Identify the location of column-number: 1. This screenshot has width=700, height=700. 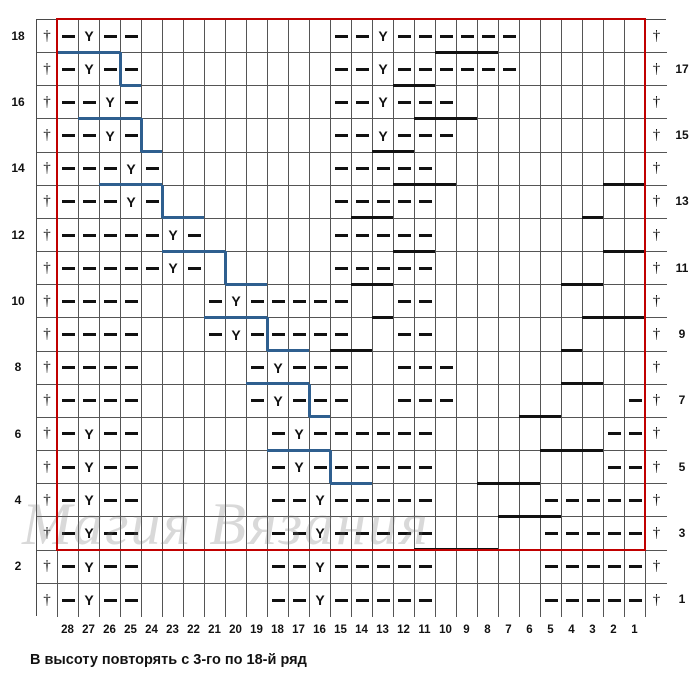
(634, 630).